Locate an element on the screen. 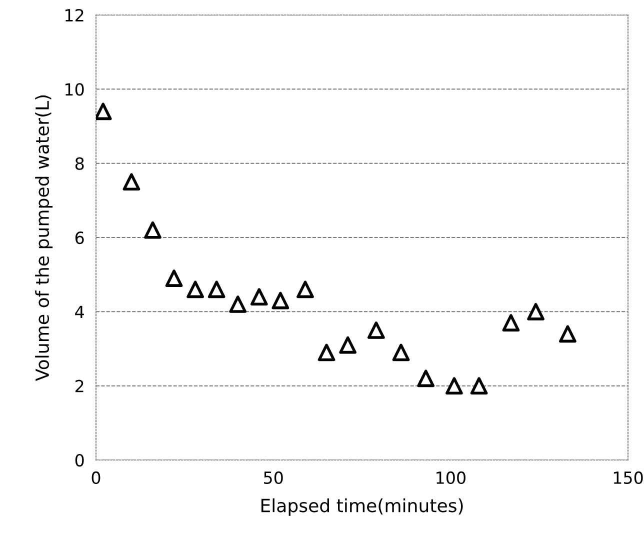 Image resolution: width=644 pixels, height=539 pixels. y-axis-title: Volume of the pumped water(L) is located at coordinates (44, 238).